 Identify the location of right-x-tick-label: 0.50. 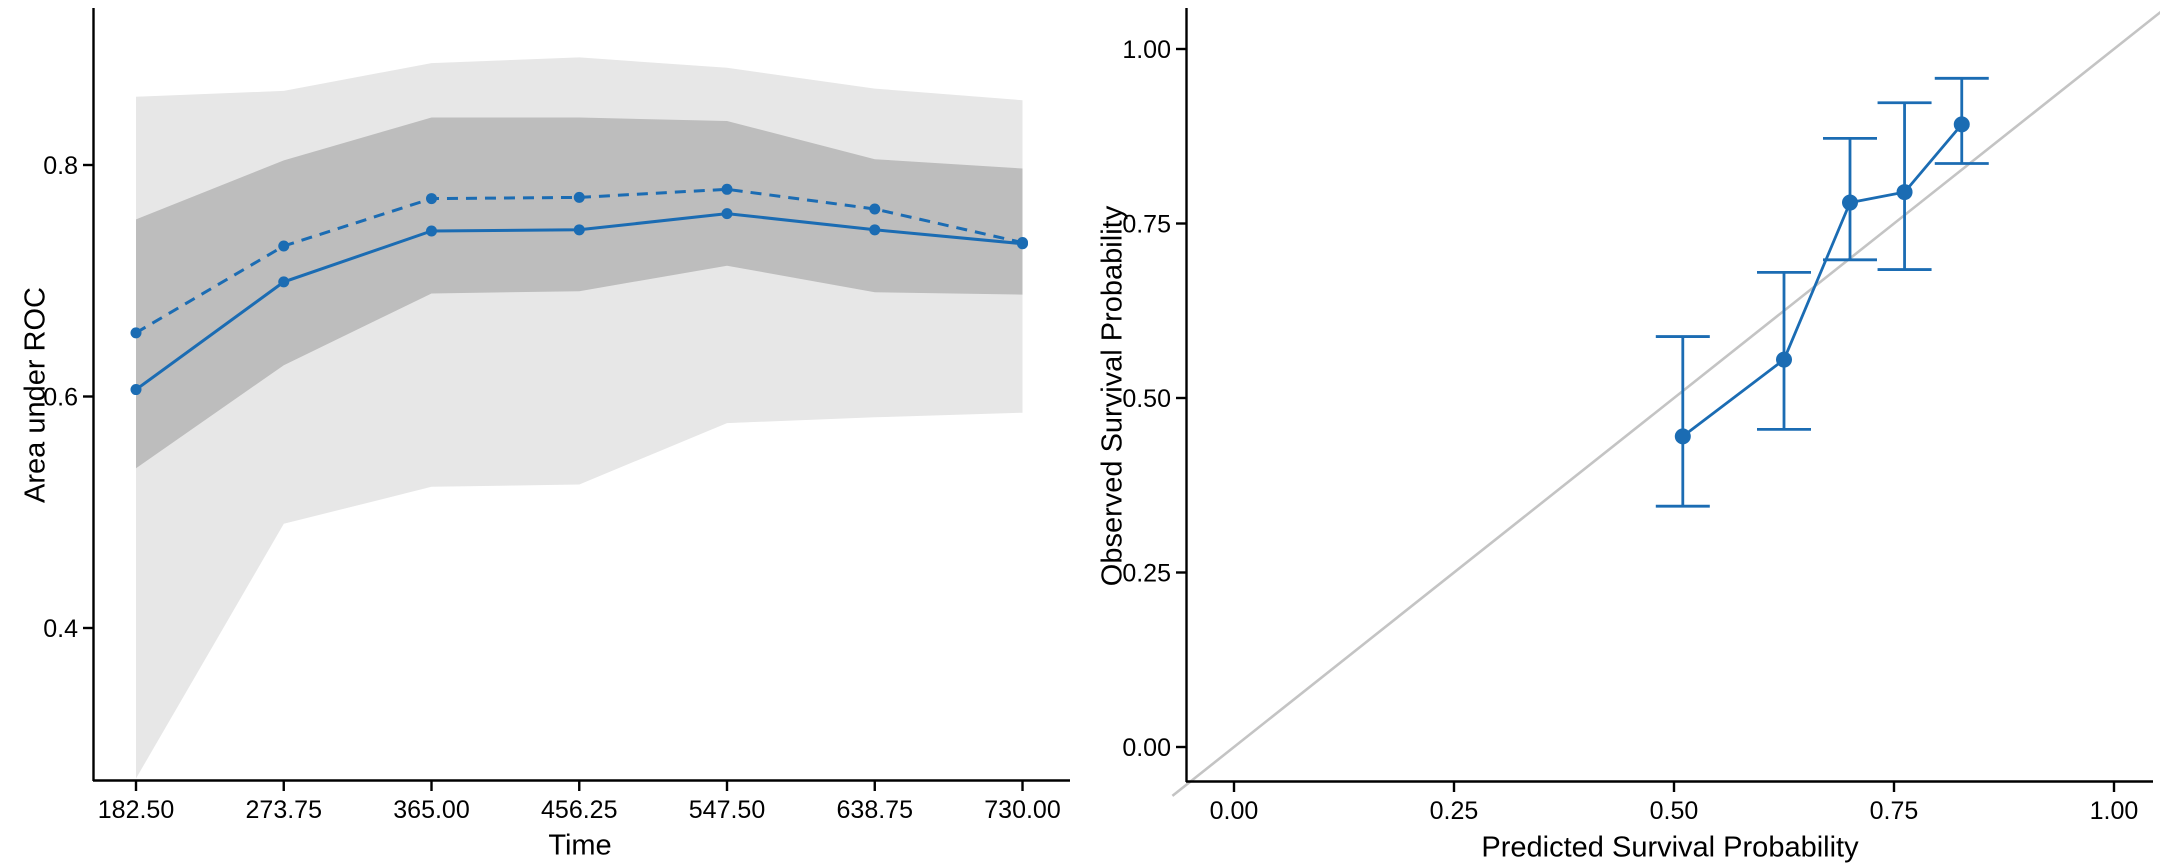
(1674, 811).